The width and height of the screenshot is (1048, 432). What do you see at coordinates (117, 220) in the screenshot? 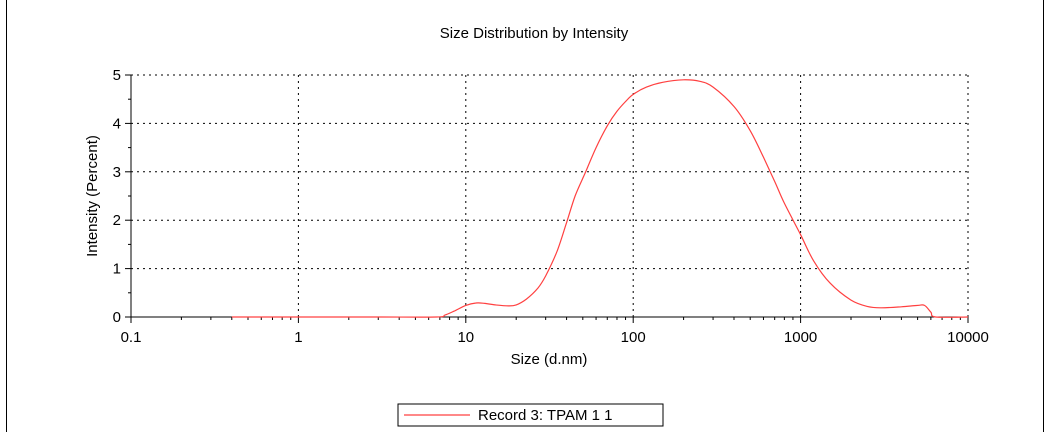
I see `y-tick-label: 2` at bounding box center [117, 220].